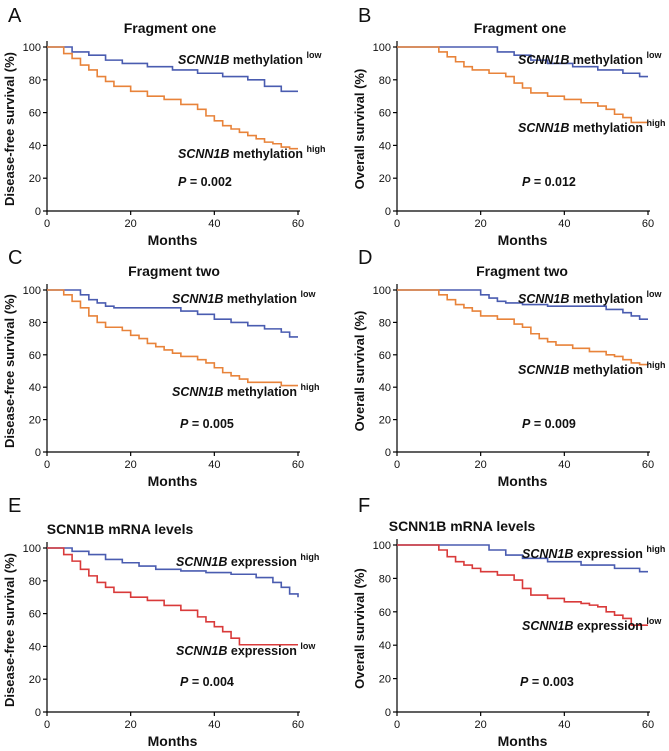 This screenshot has height=751, width=669. What do you see at coordinates (15, 16) in the screenshot?
I see `panel-letter: A` at bounding box center [15, 16].